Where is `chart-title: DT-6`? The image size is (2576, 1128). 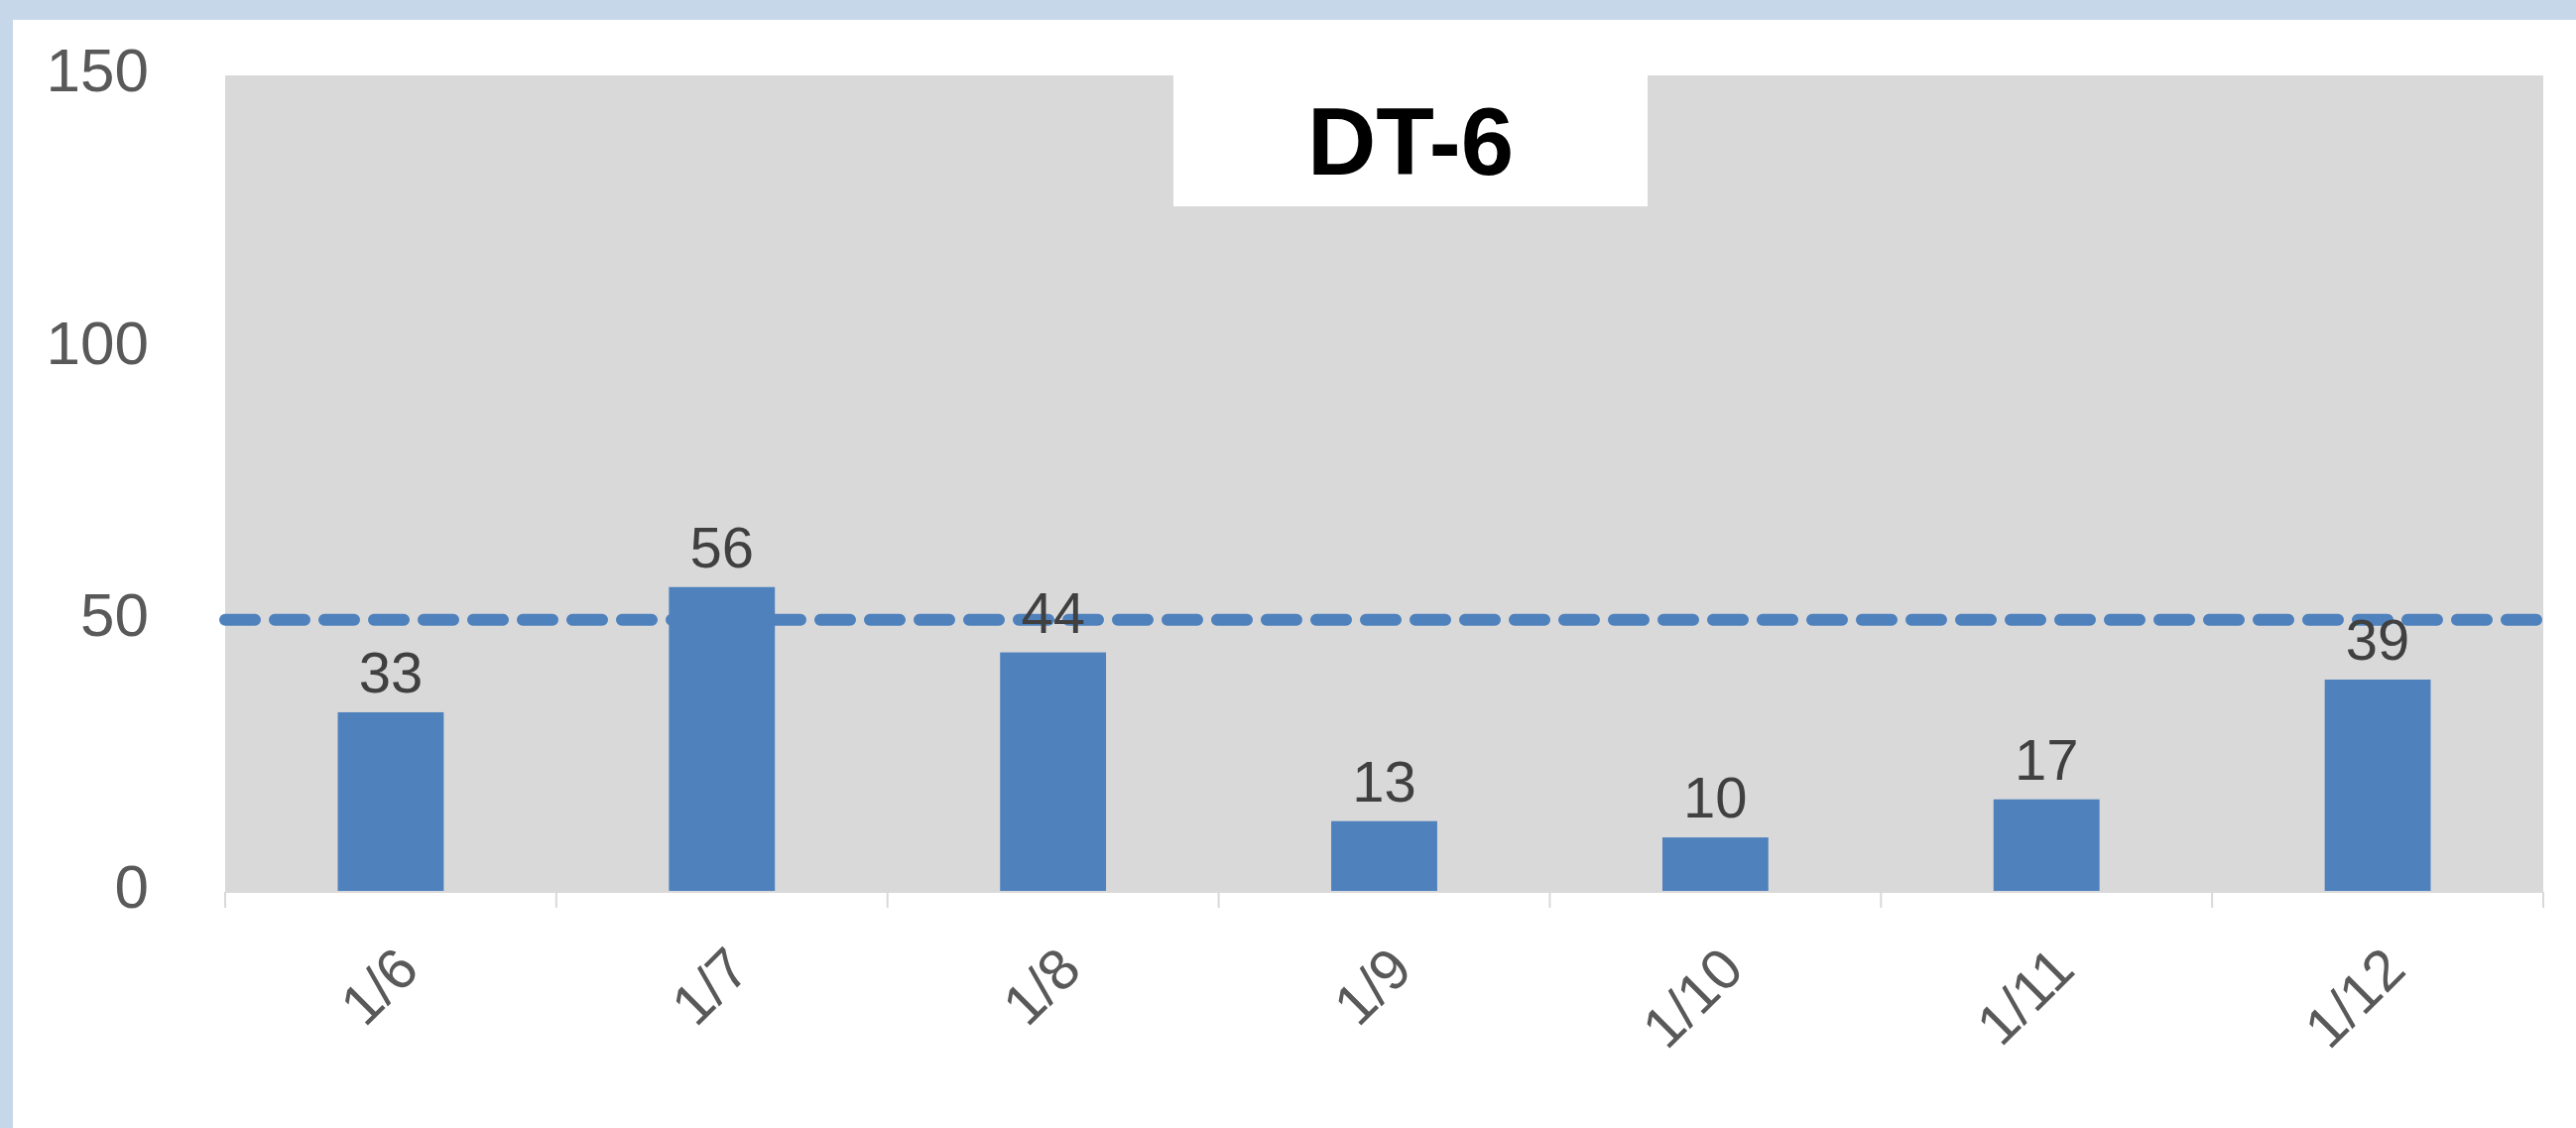 chart-title: DT-6 is located at coordinates (1410, 141).